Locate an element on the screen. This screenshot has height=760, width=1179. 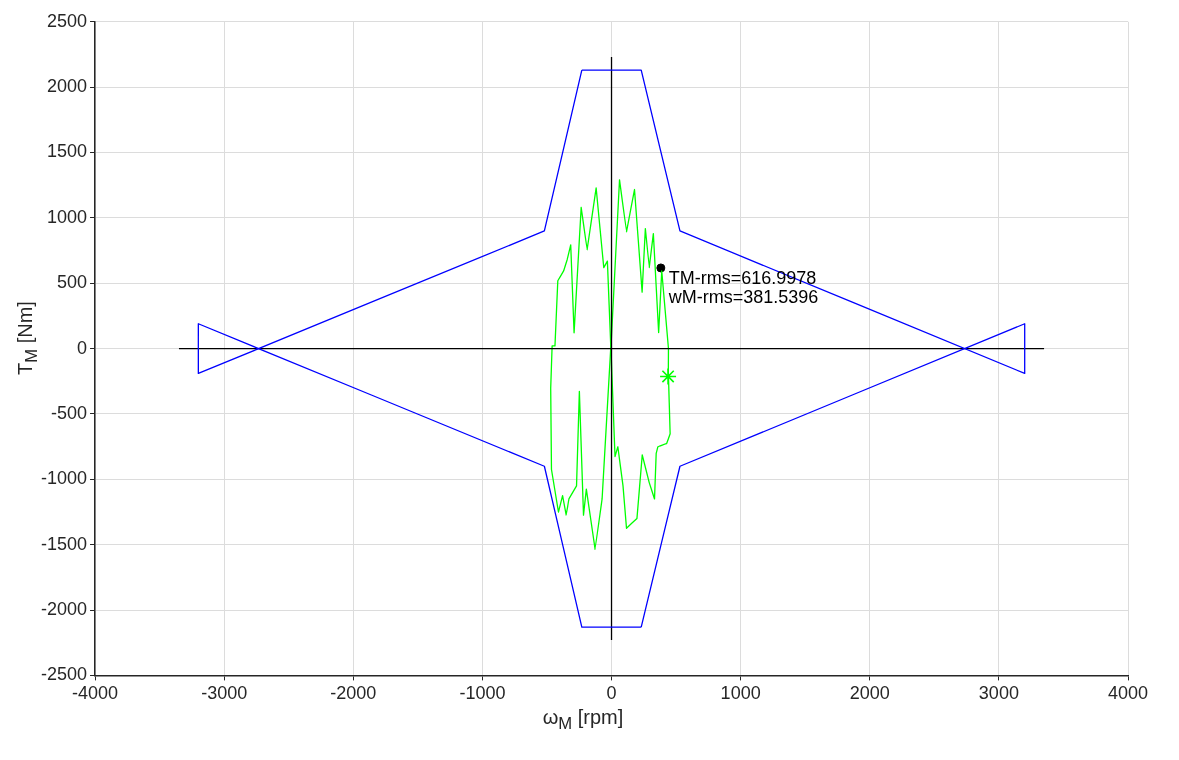
y-tick-label: 1500 is located at coordinates (67, 151).